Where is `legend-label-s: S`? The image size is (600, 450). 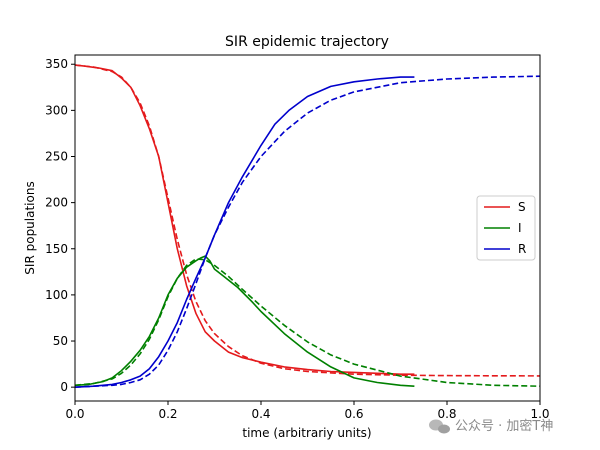
legend-label-s: S is located at coordinates (522, 207).